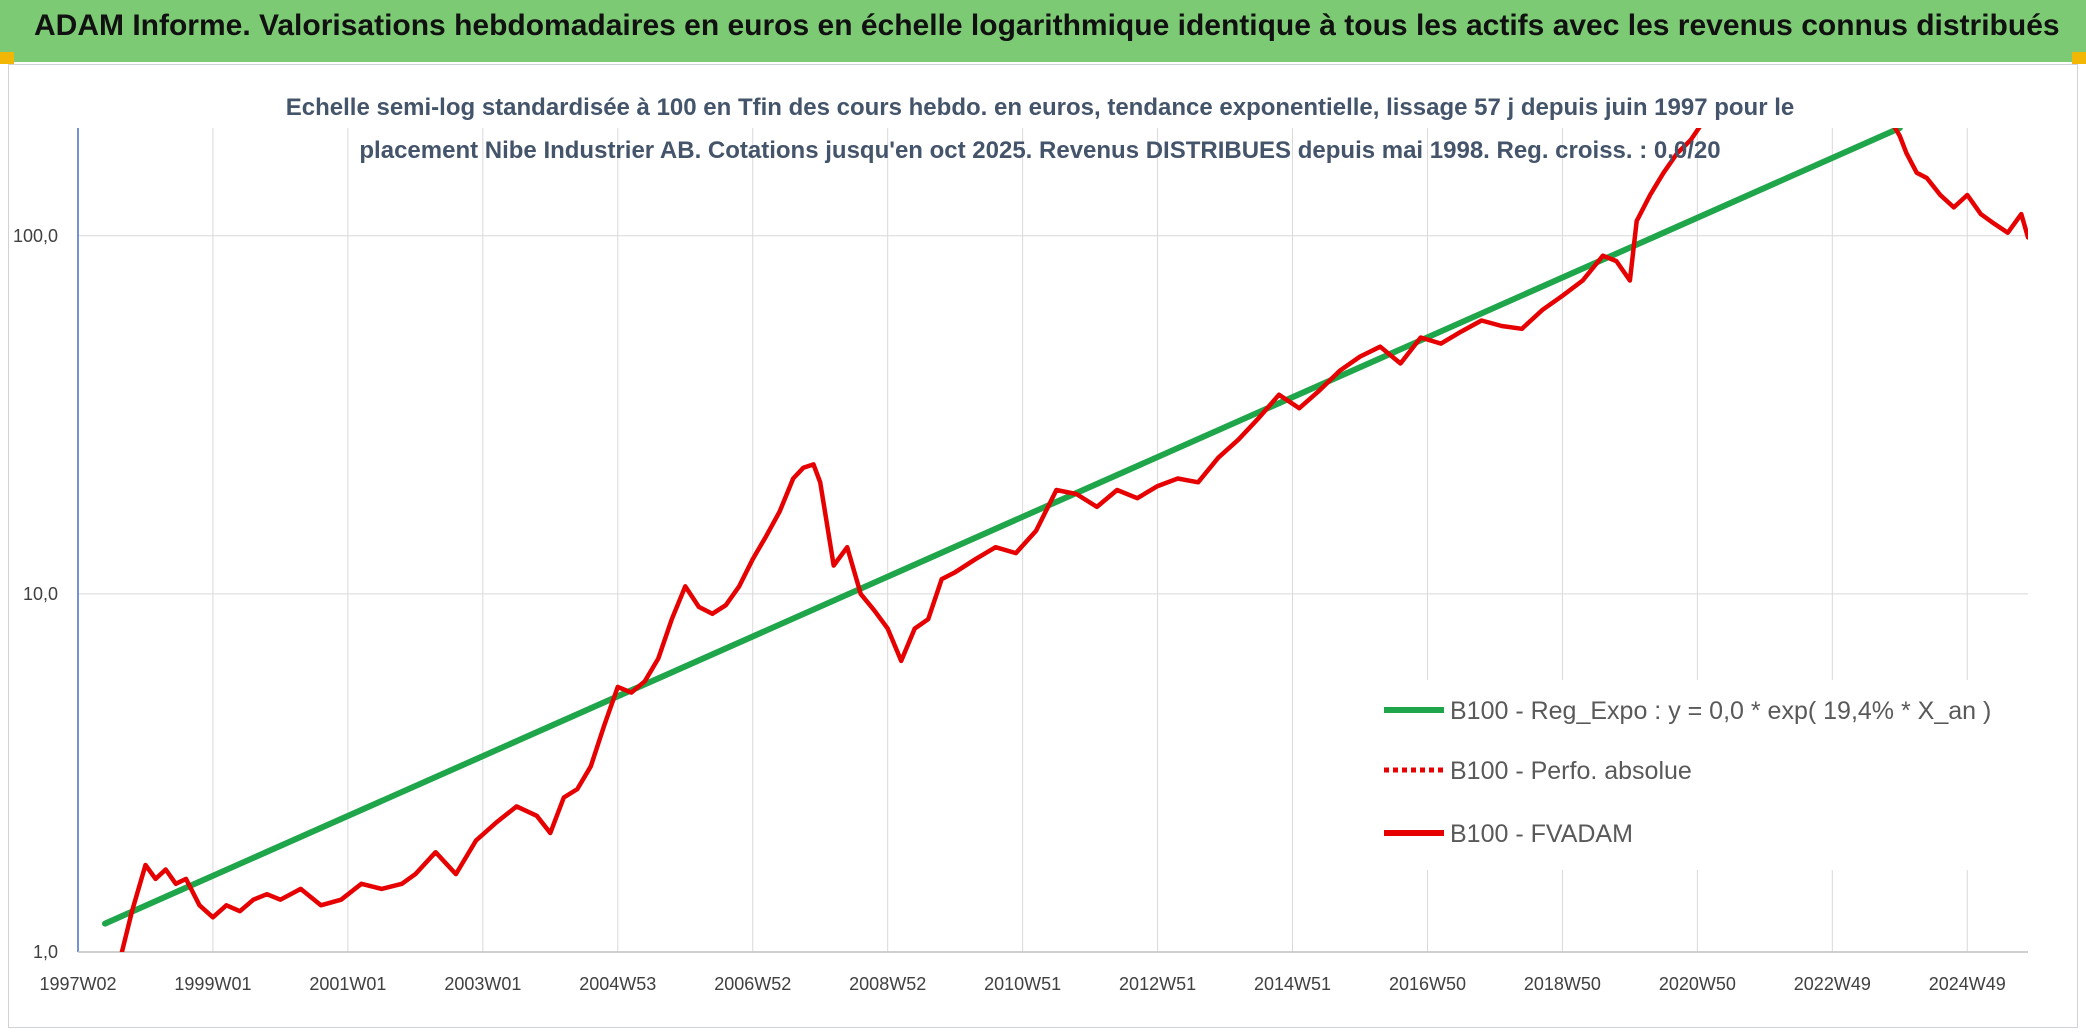  I want to click on x-tick-label: 2010W51, so click(1022, 984).